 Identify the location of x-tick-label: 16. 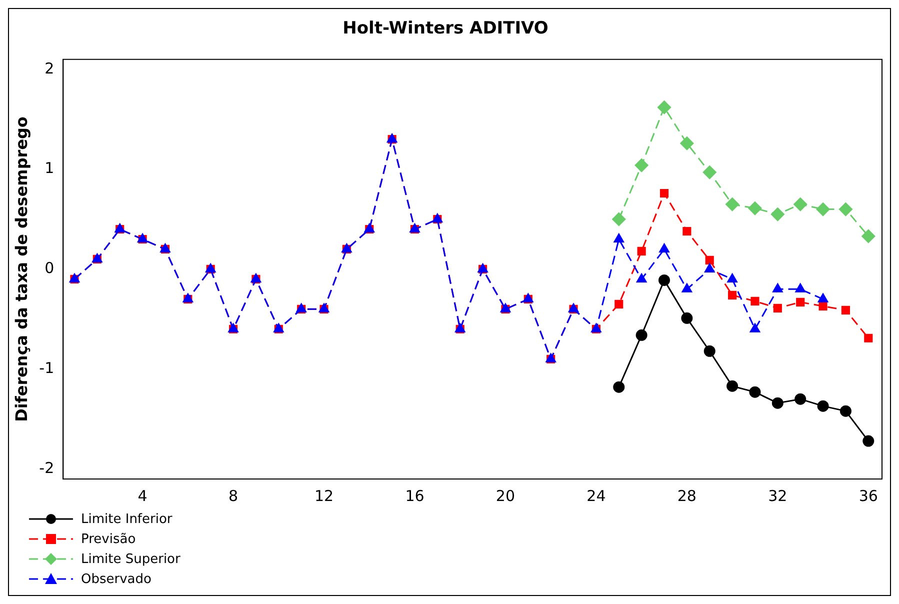
(414, 495).